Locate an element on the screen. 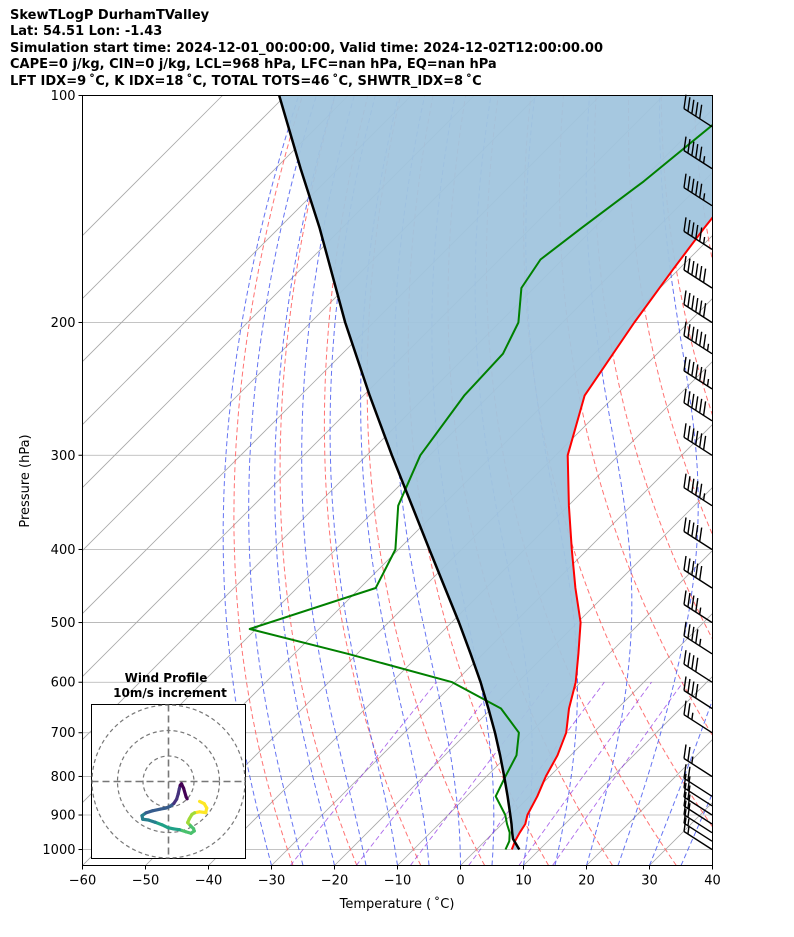 The image size is (794, 937). x-tick-label: −60 is located at coordinates (82, 881).